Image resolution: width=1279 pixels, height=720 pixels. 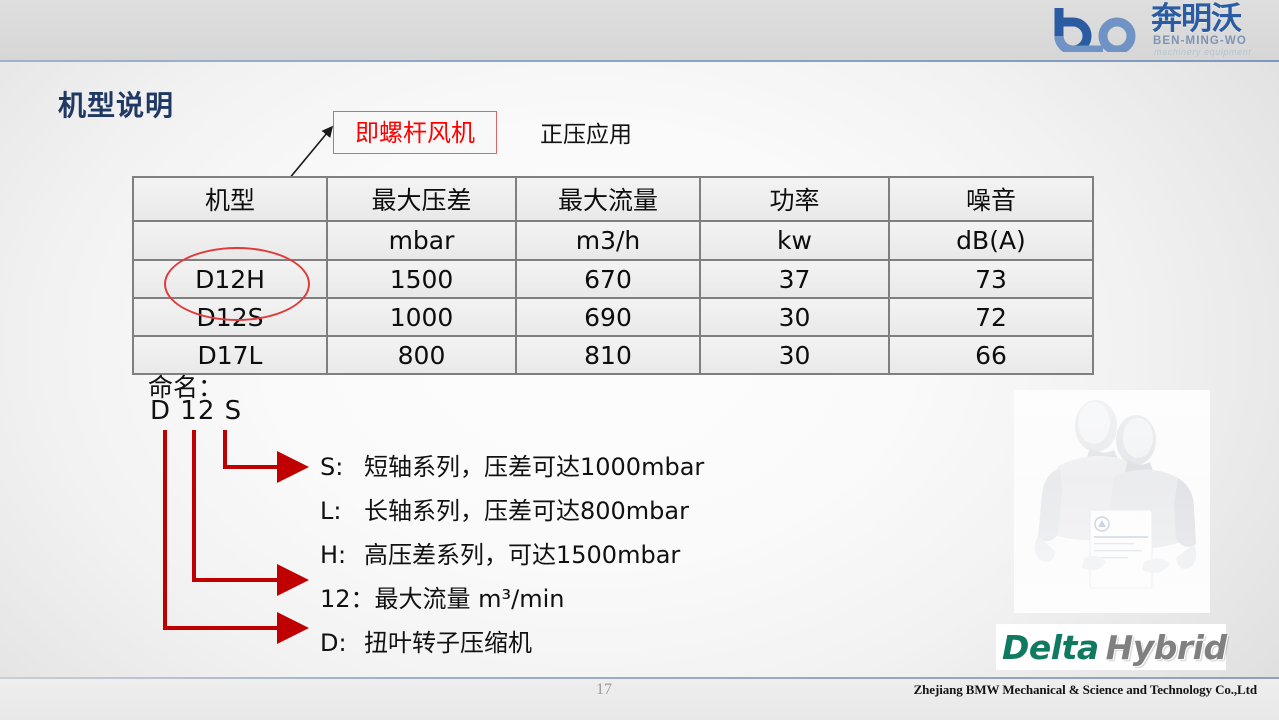 I want to click on table-cell: 37, so click(x=794, y=279).